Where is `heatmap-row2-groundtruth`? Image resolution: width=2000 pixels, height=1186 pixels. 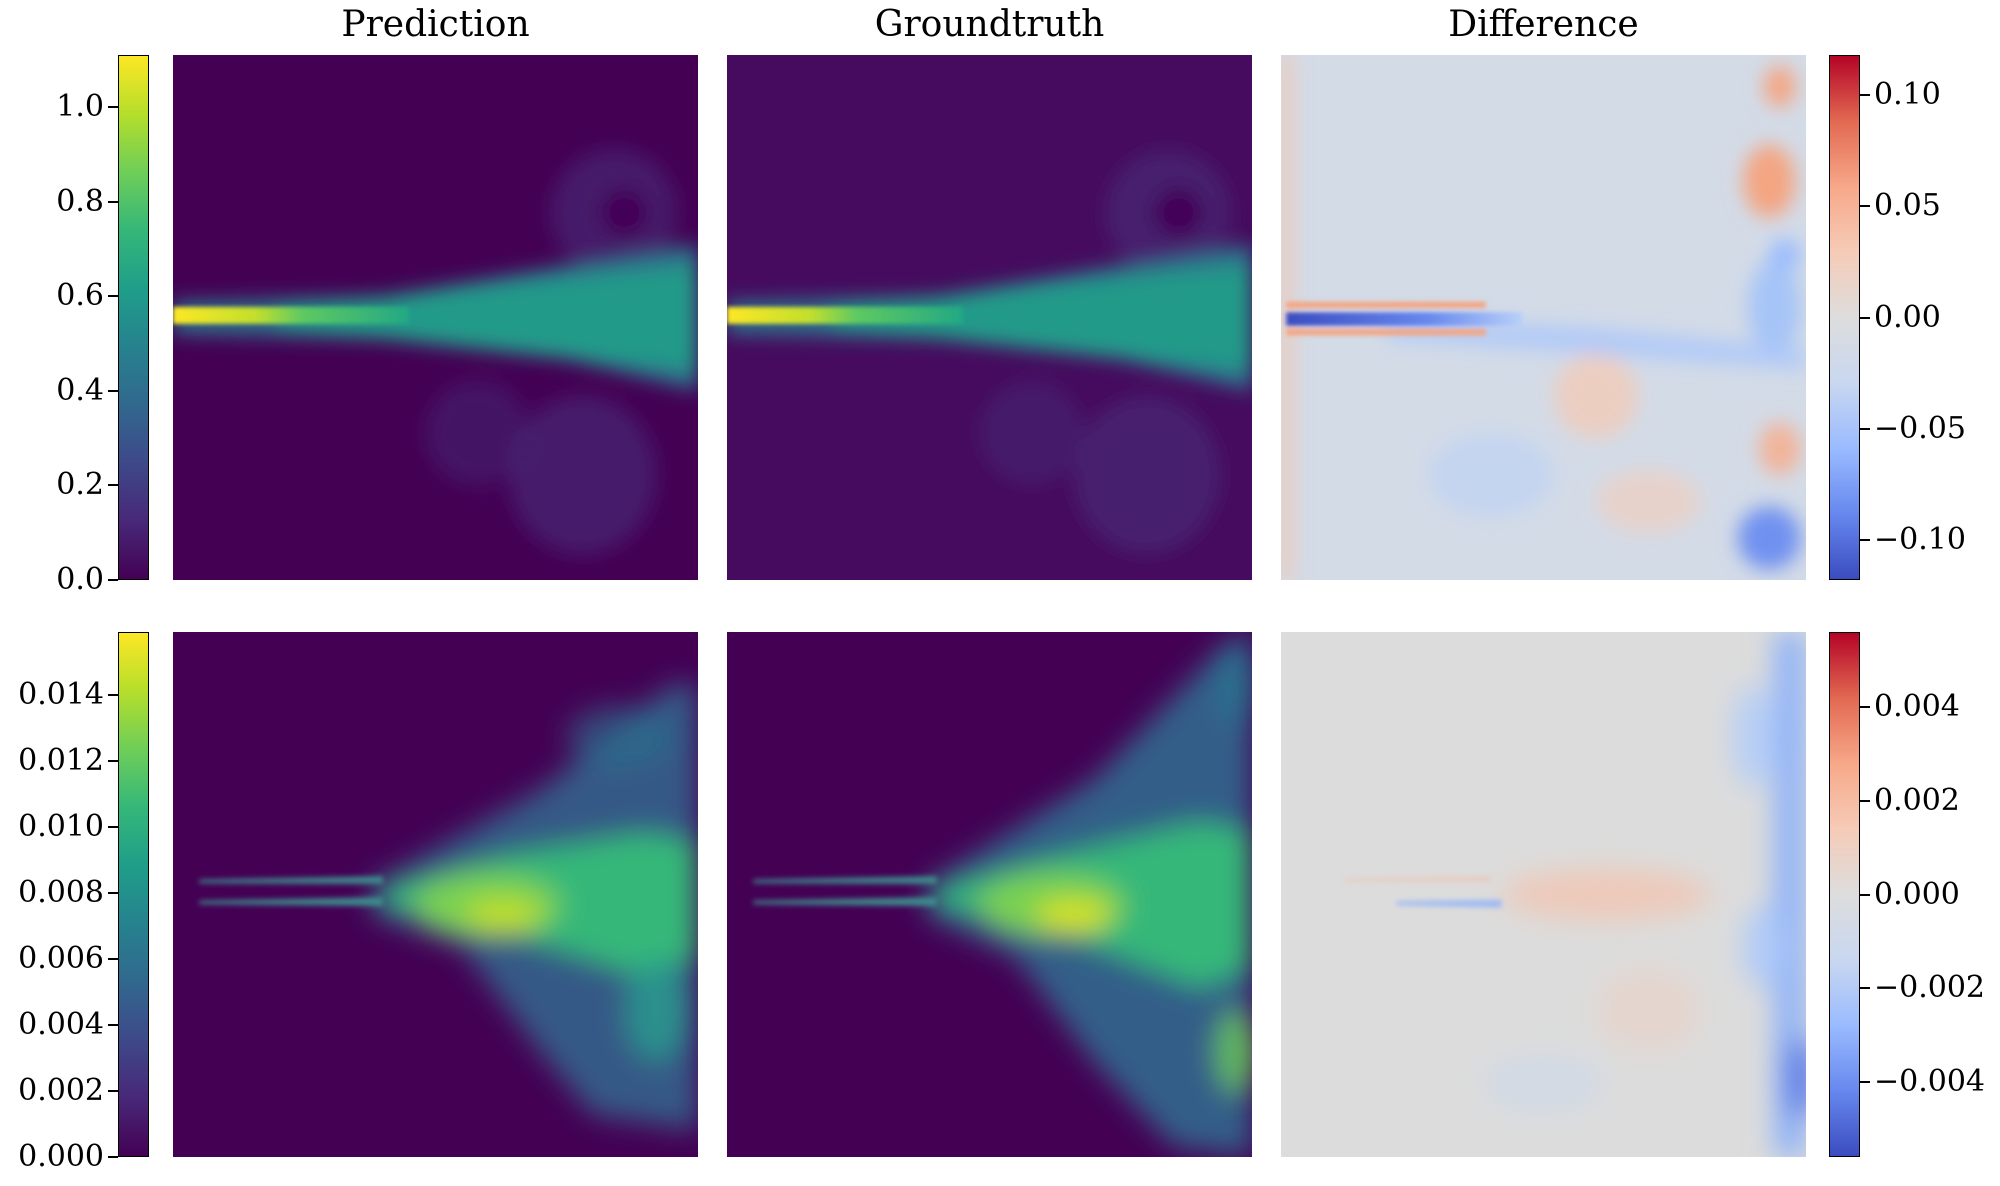 heatmap-row2-groundtruth is located at coordinates (989, 894).